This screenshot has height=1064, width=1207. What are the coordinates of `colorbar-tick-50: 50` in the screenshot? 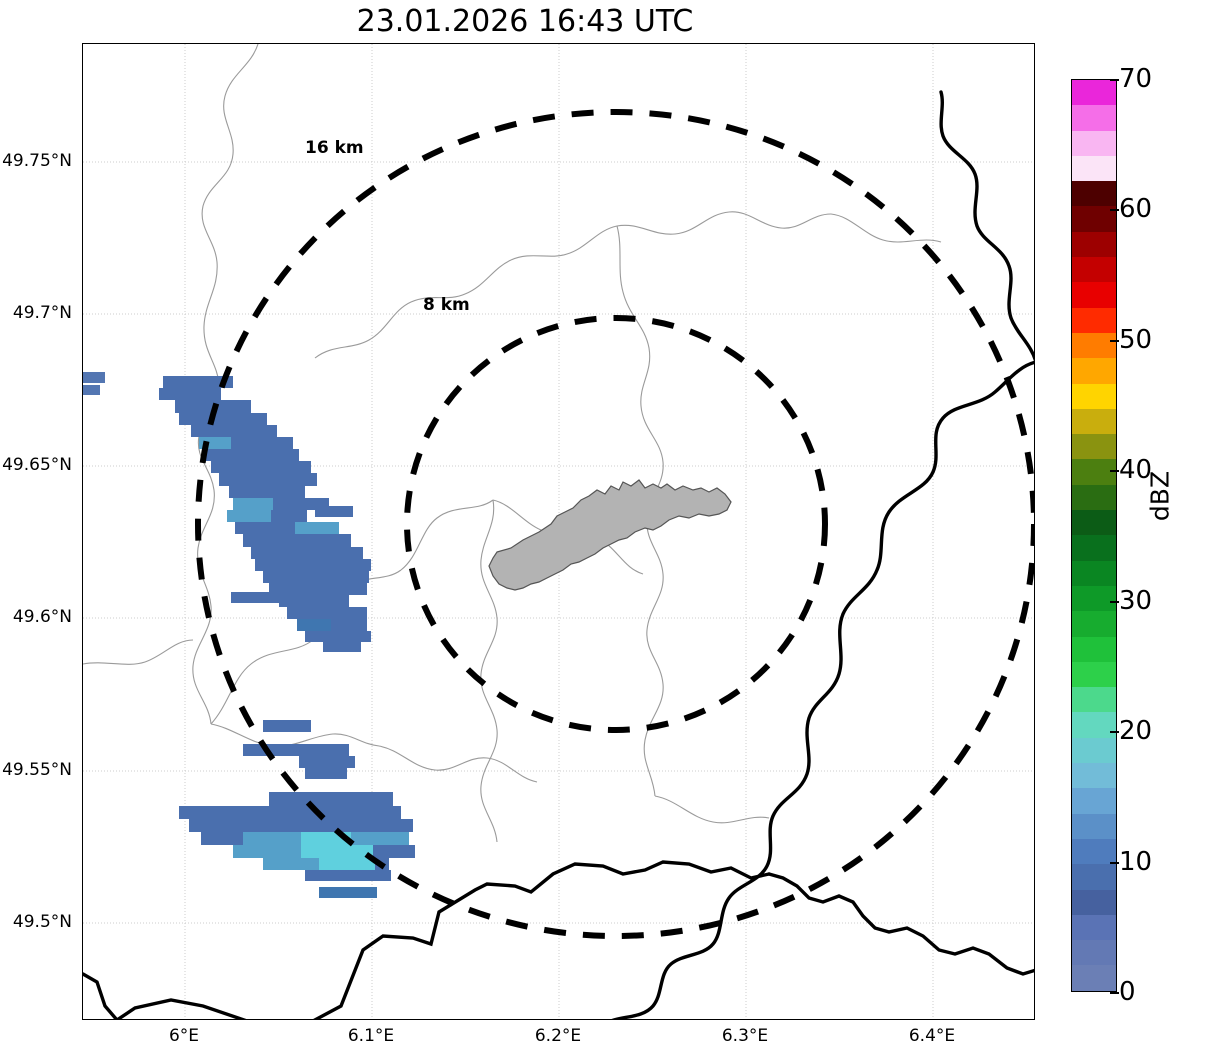 It's located at (1136, 340).